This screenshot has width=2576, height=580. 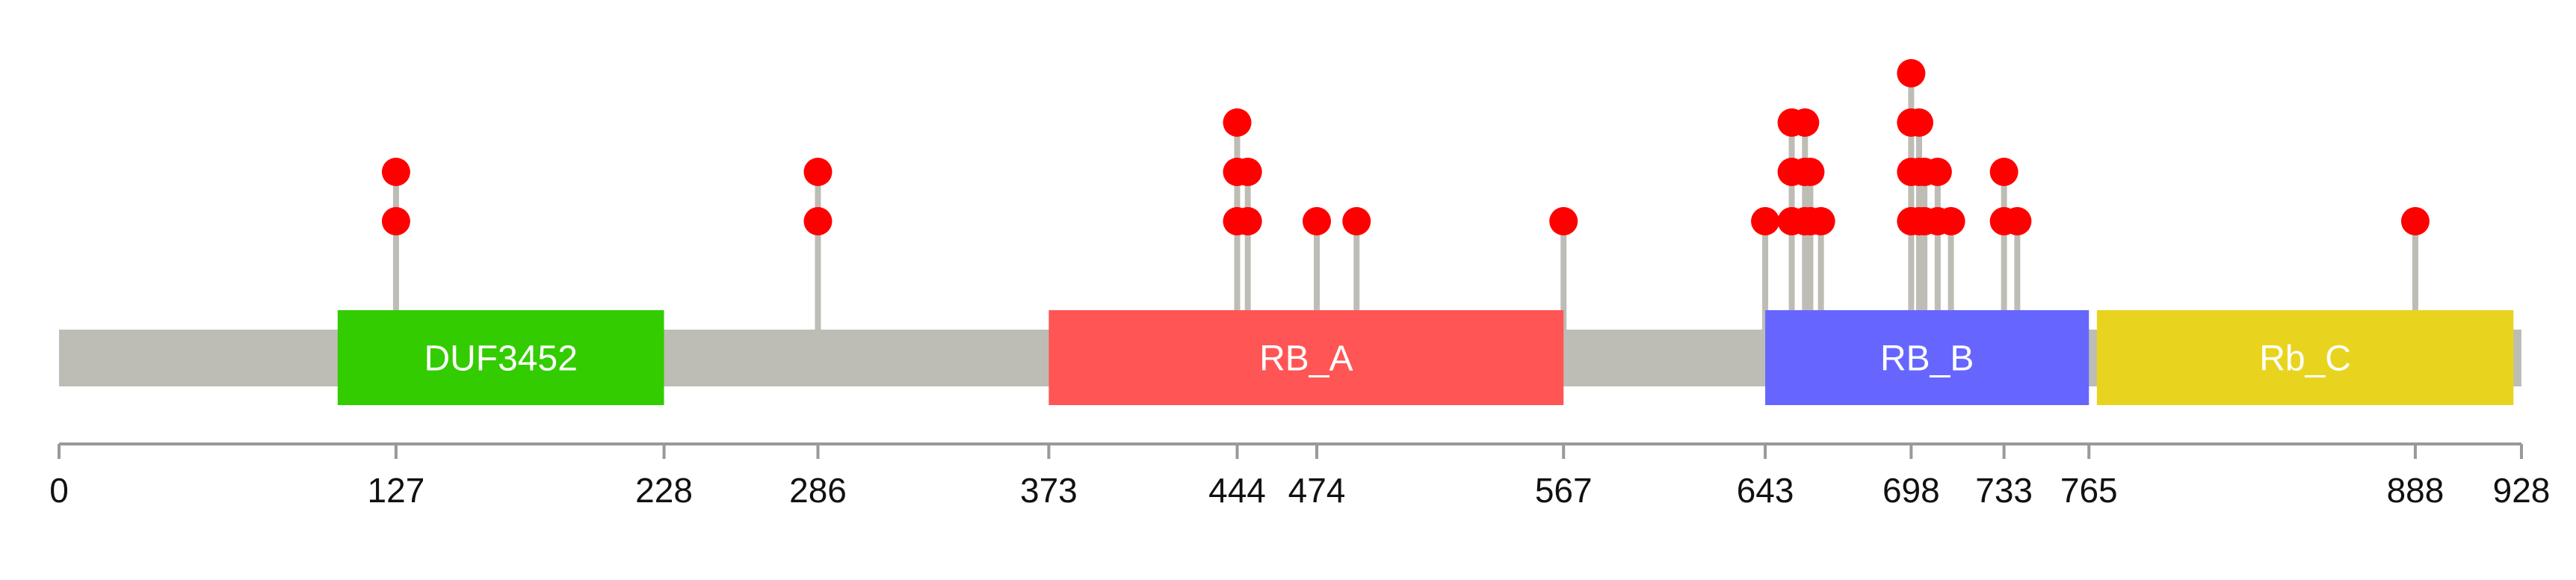 I want to click on tick-label: 373, so click(x=1049, y=491).